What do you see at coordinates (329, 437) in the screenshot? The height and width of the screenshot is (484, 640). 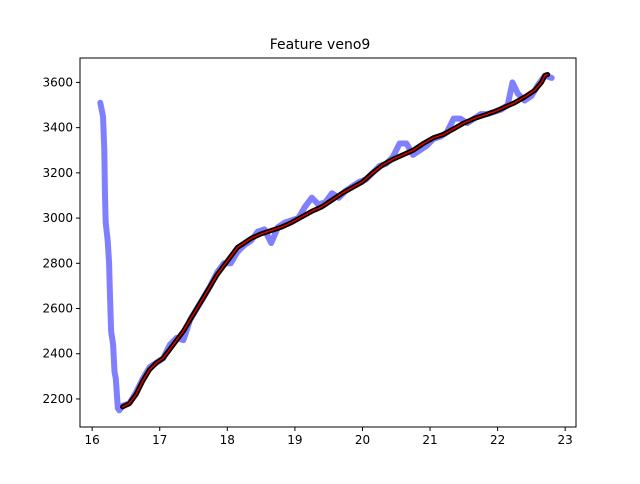 I see `x-axis: 16 17 18 19 20 21 22 23` at bounding box center [329, 437].